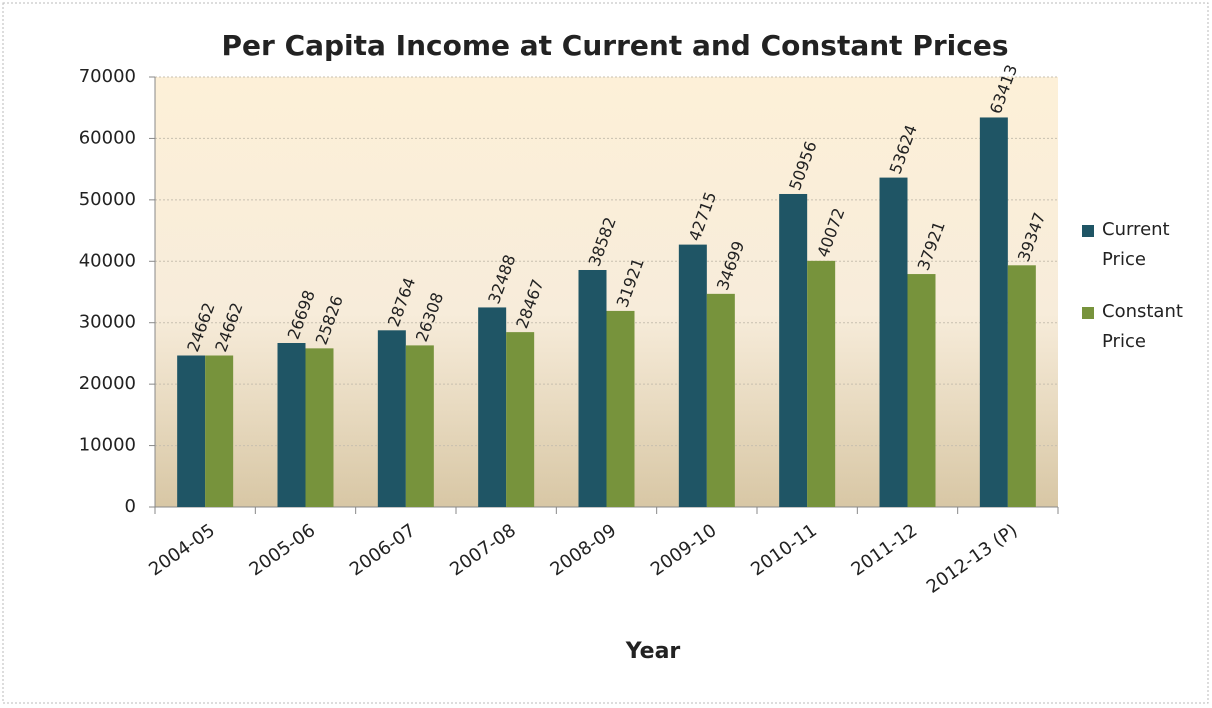  I want to click on x-axis-title: Year, so click(653, 651).